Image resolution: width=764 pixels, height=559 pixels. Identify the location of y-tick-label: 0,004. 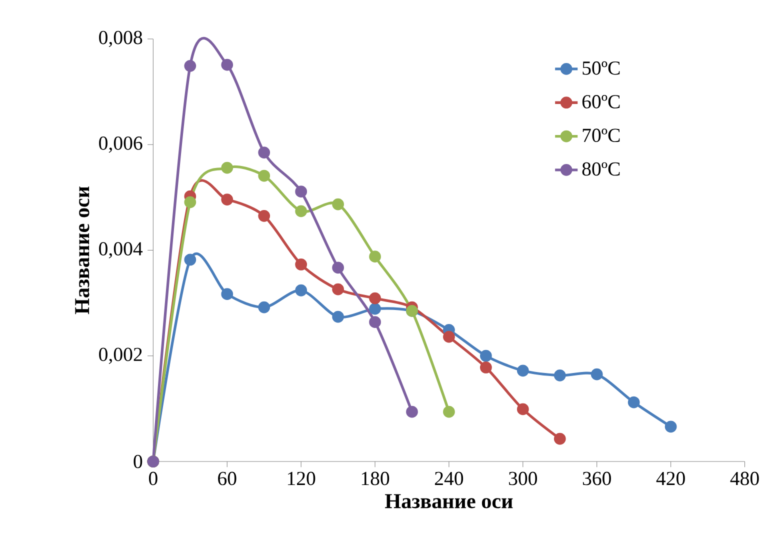
(121, 250).